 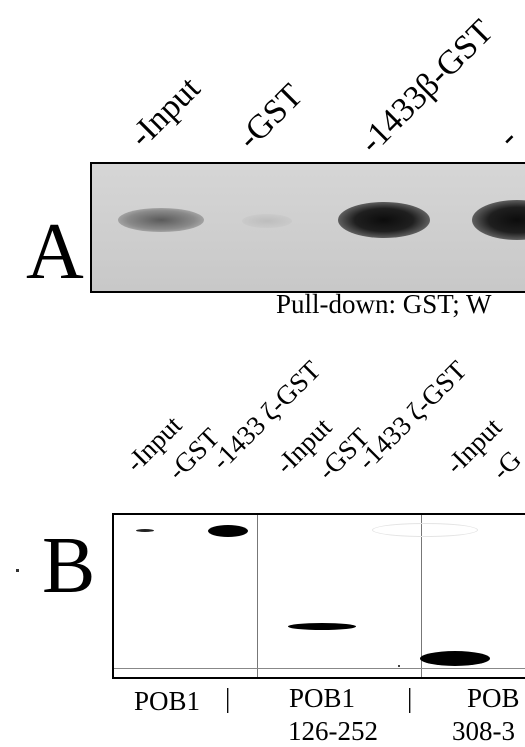 What do you see at coordinates (333, 731) in the screenshot?
I see `subrange-label: 126-252` at bounding box center [333, 731].